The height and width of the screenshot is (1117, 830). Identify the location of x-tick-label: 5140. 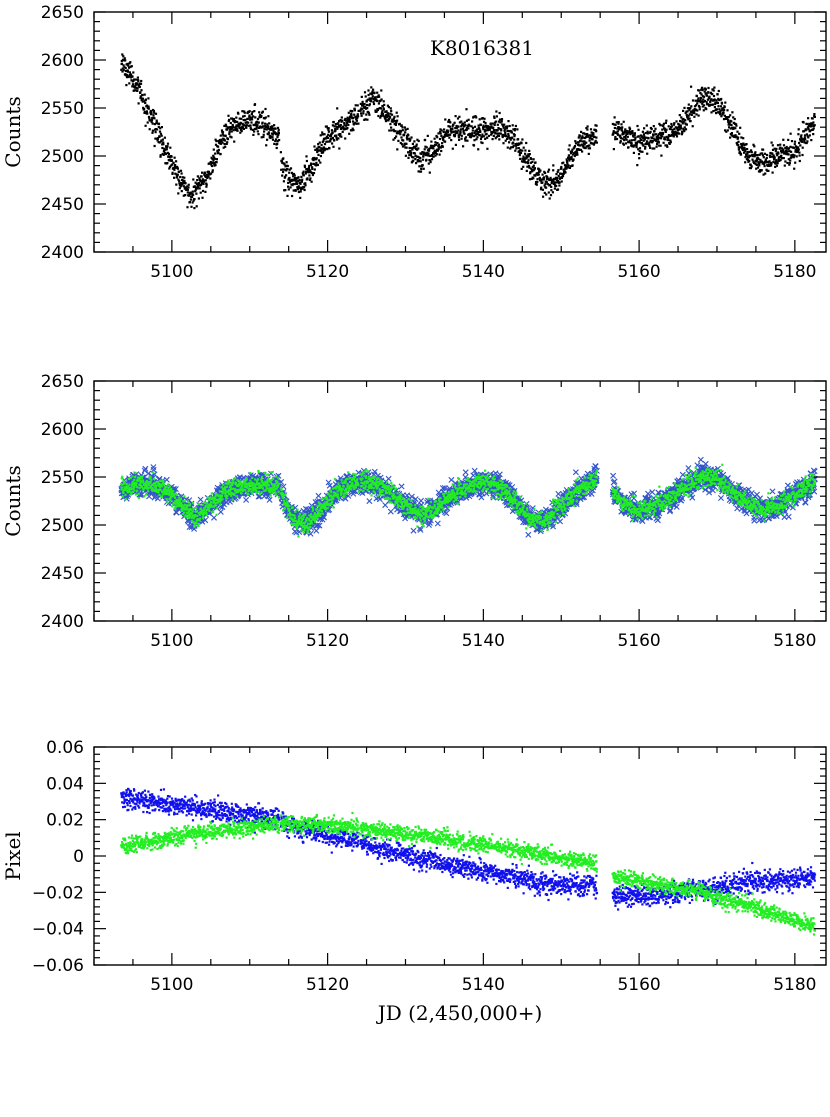
(483, 272).